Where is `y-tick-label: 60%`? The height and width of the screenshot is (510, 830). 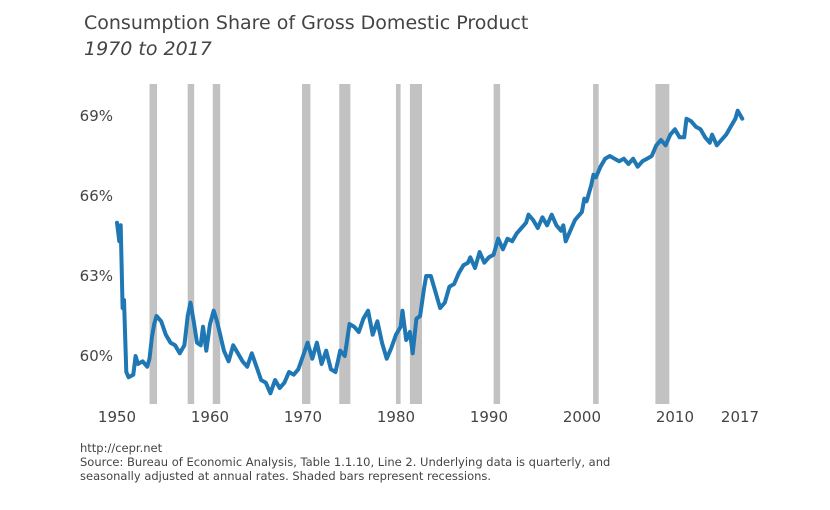 y-tick-label: 60% is located at coordinates (96, 356).